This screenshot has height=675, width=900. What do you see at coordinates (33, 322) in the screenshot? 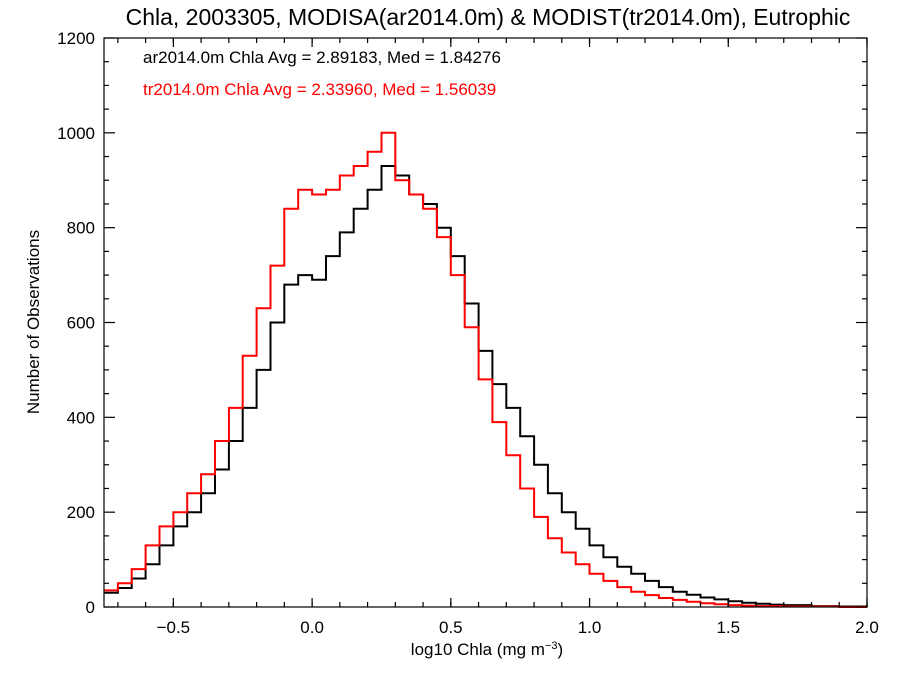
I see `y-axis-label: Number of Observations` at bounding box center [33, 322].